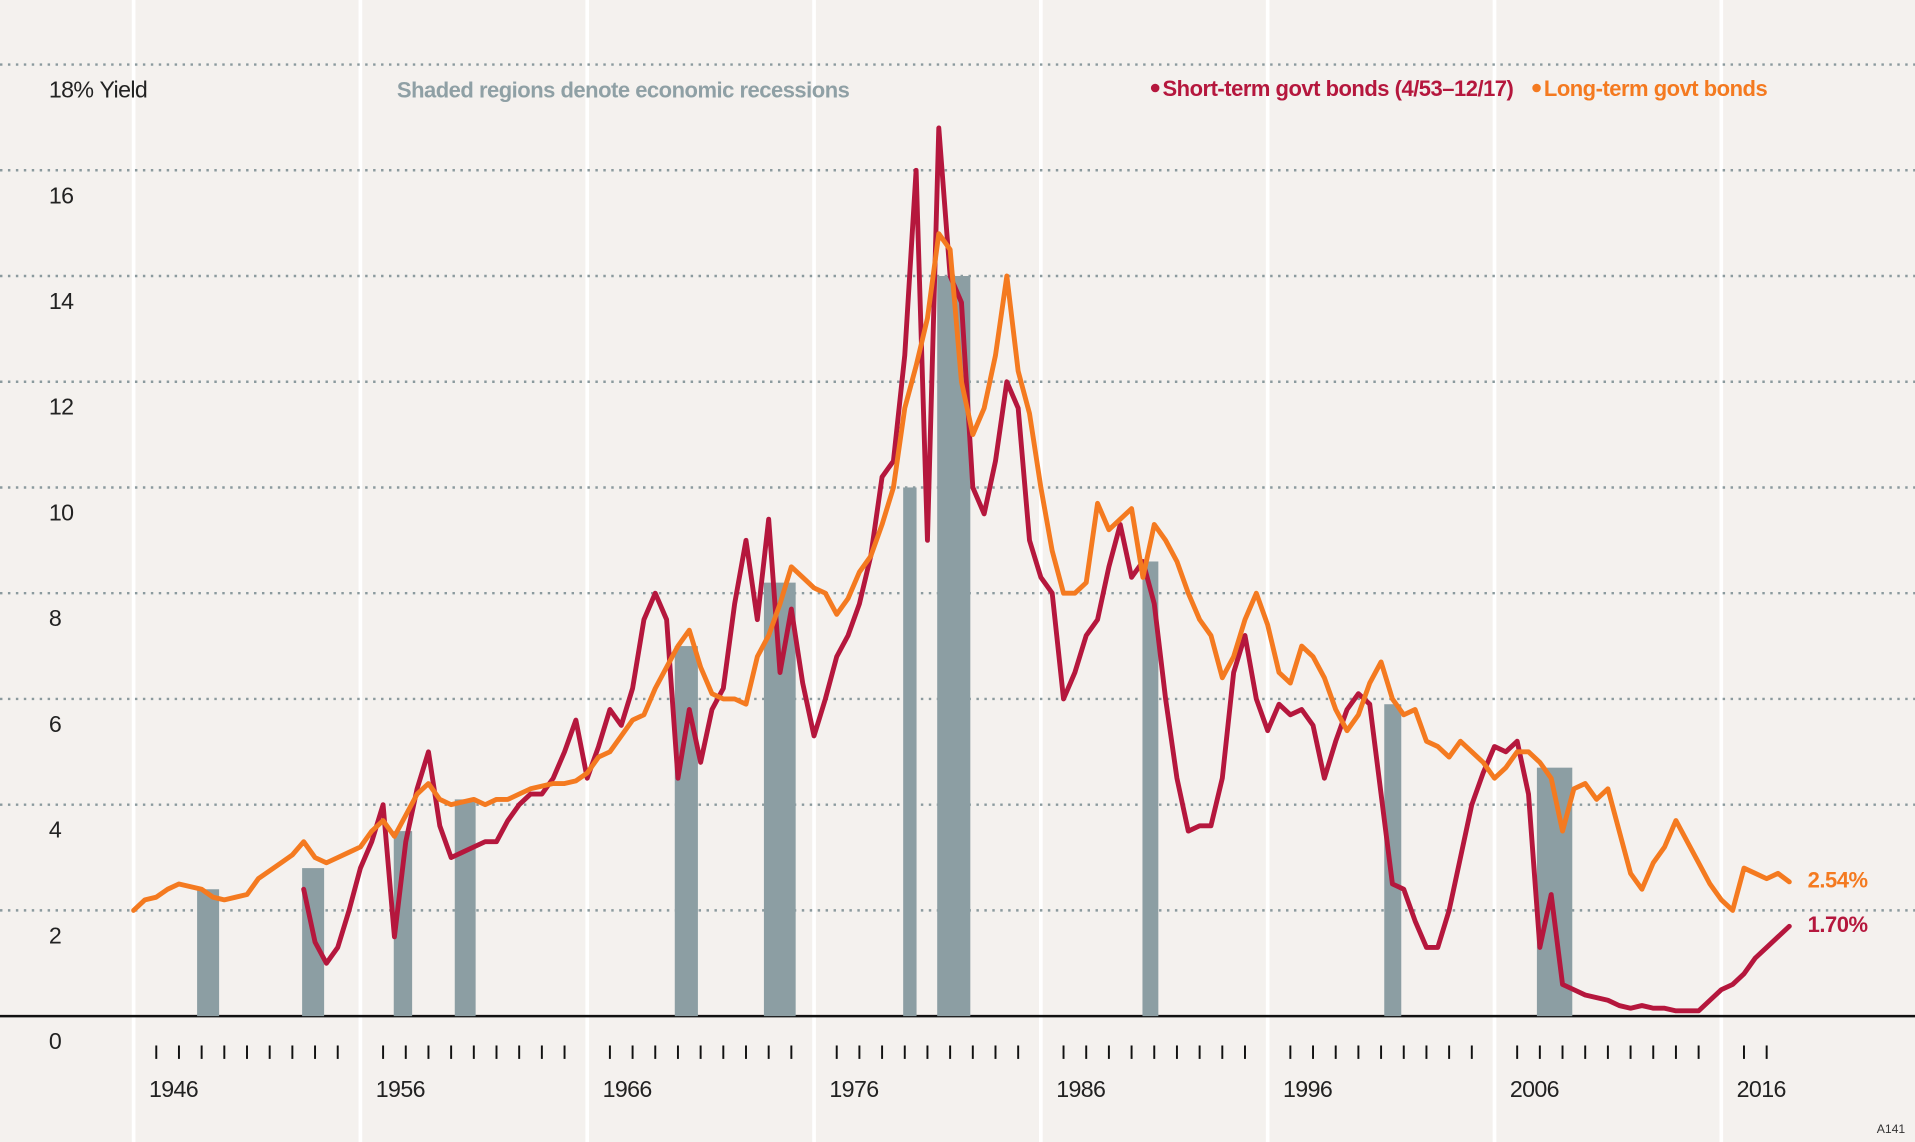 This screenshot has height=1142, width=1915. Describe the element at coordinates (61, 195) in the screenshot. I see `y-tick-label: 16` at that location.